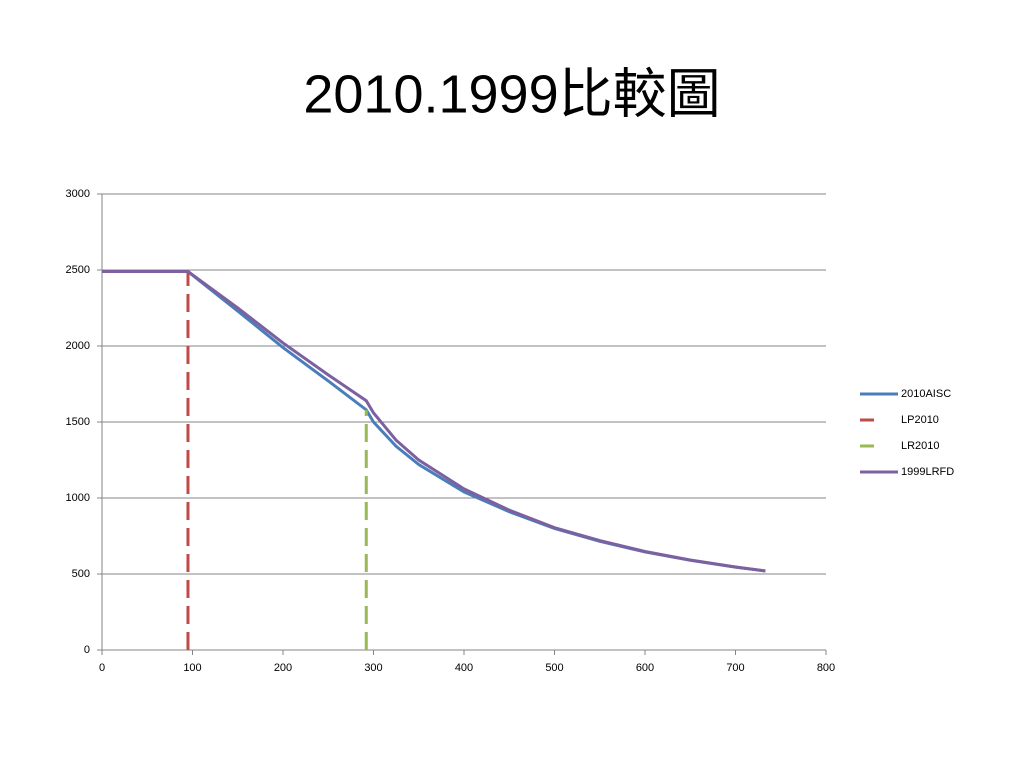 The height and width of the screenshot is (768, 1024). What do you see at coordinates (78, 194) in the screenshot?
I see `y-tick-label: 3000` at bounding box center [78, 194].